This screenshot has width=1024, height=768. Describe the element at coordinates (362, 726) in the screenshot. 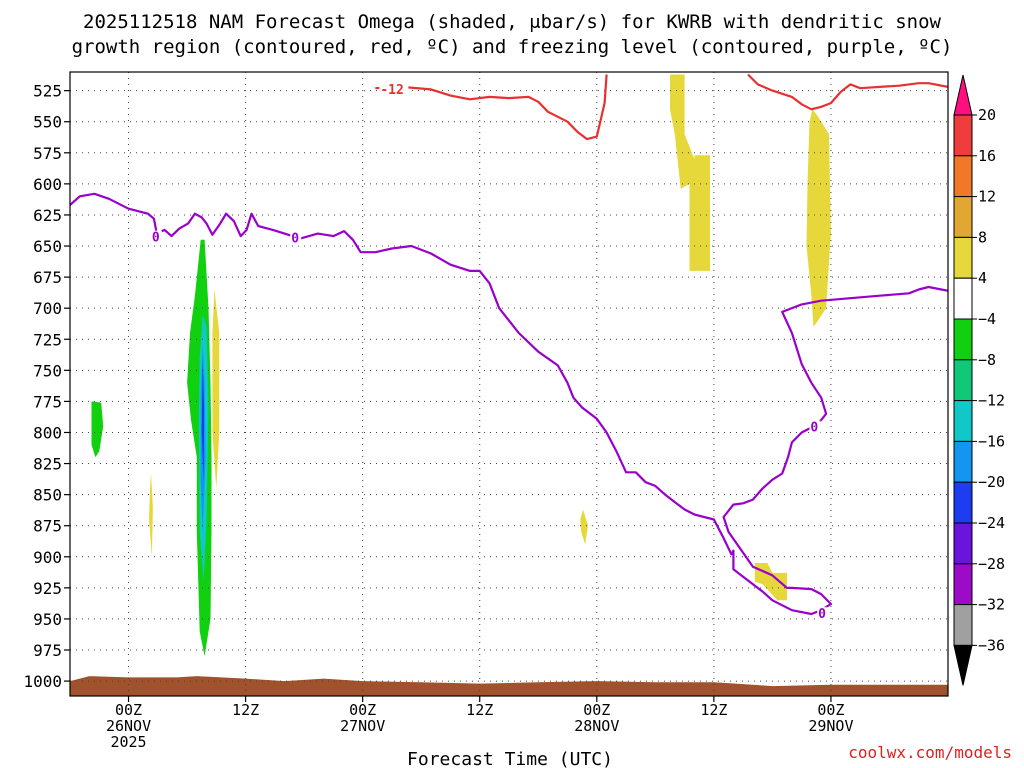

I see `x-tick-label-2-1: 27NOV` at that location.